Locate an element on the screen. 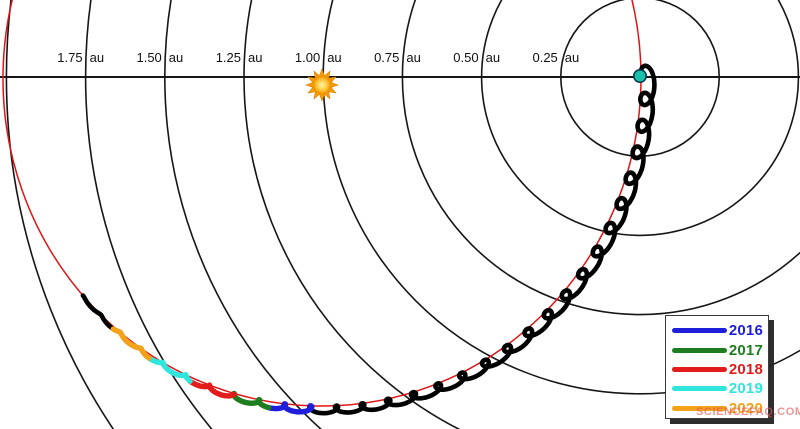  ring-label-unit-0.75: au is located at coordinates (413, 57).